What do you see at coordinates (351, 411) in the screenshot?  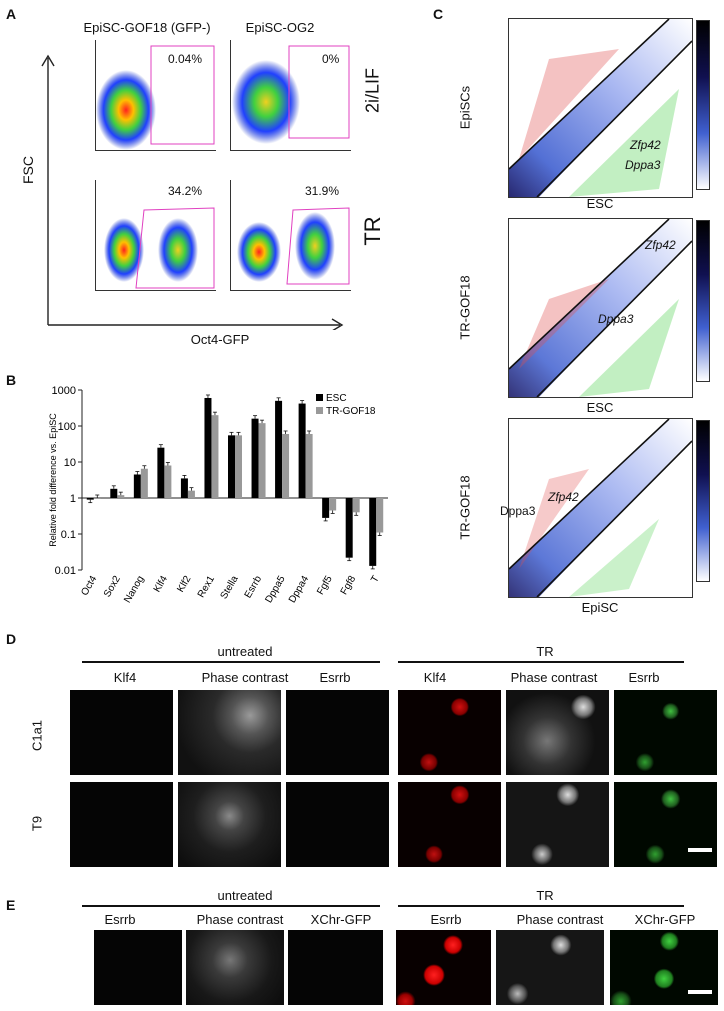 I see `legend-label-tr-gof18: TR-GOF18` at bounding box center [351, 411].